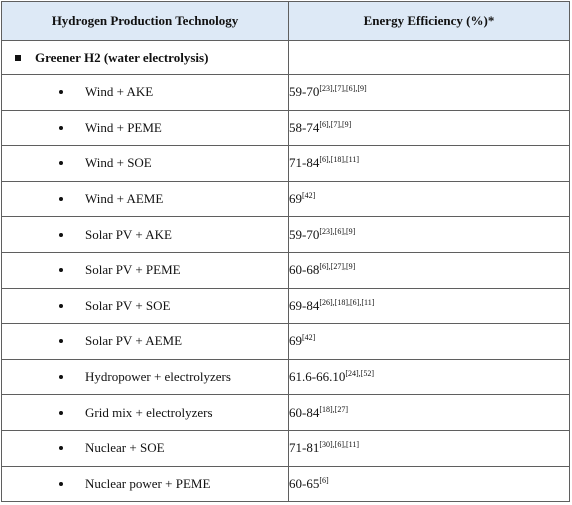 The width and height of the screenshot is (572, 505). I want to click on reference-superscript: [23],[7],[6],[9], so click(343, 89).